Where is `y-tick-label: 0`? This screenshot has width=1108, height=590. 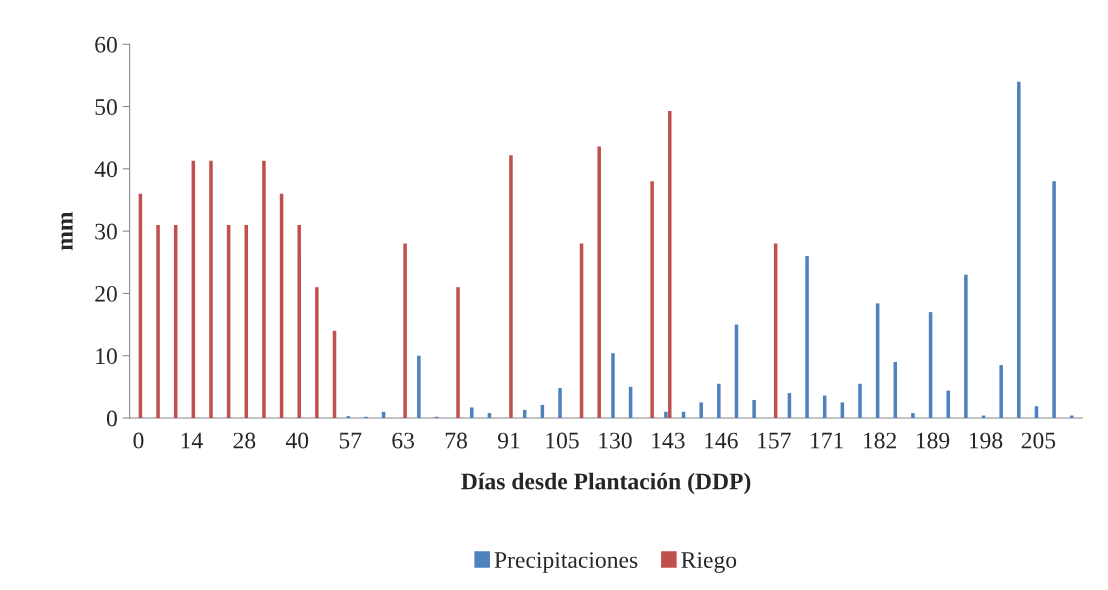 y-tick-label: 0 is located at coordinates (111, 418).